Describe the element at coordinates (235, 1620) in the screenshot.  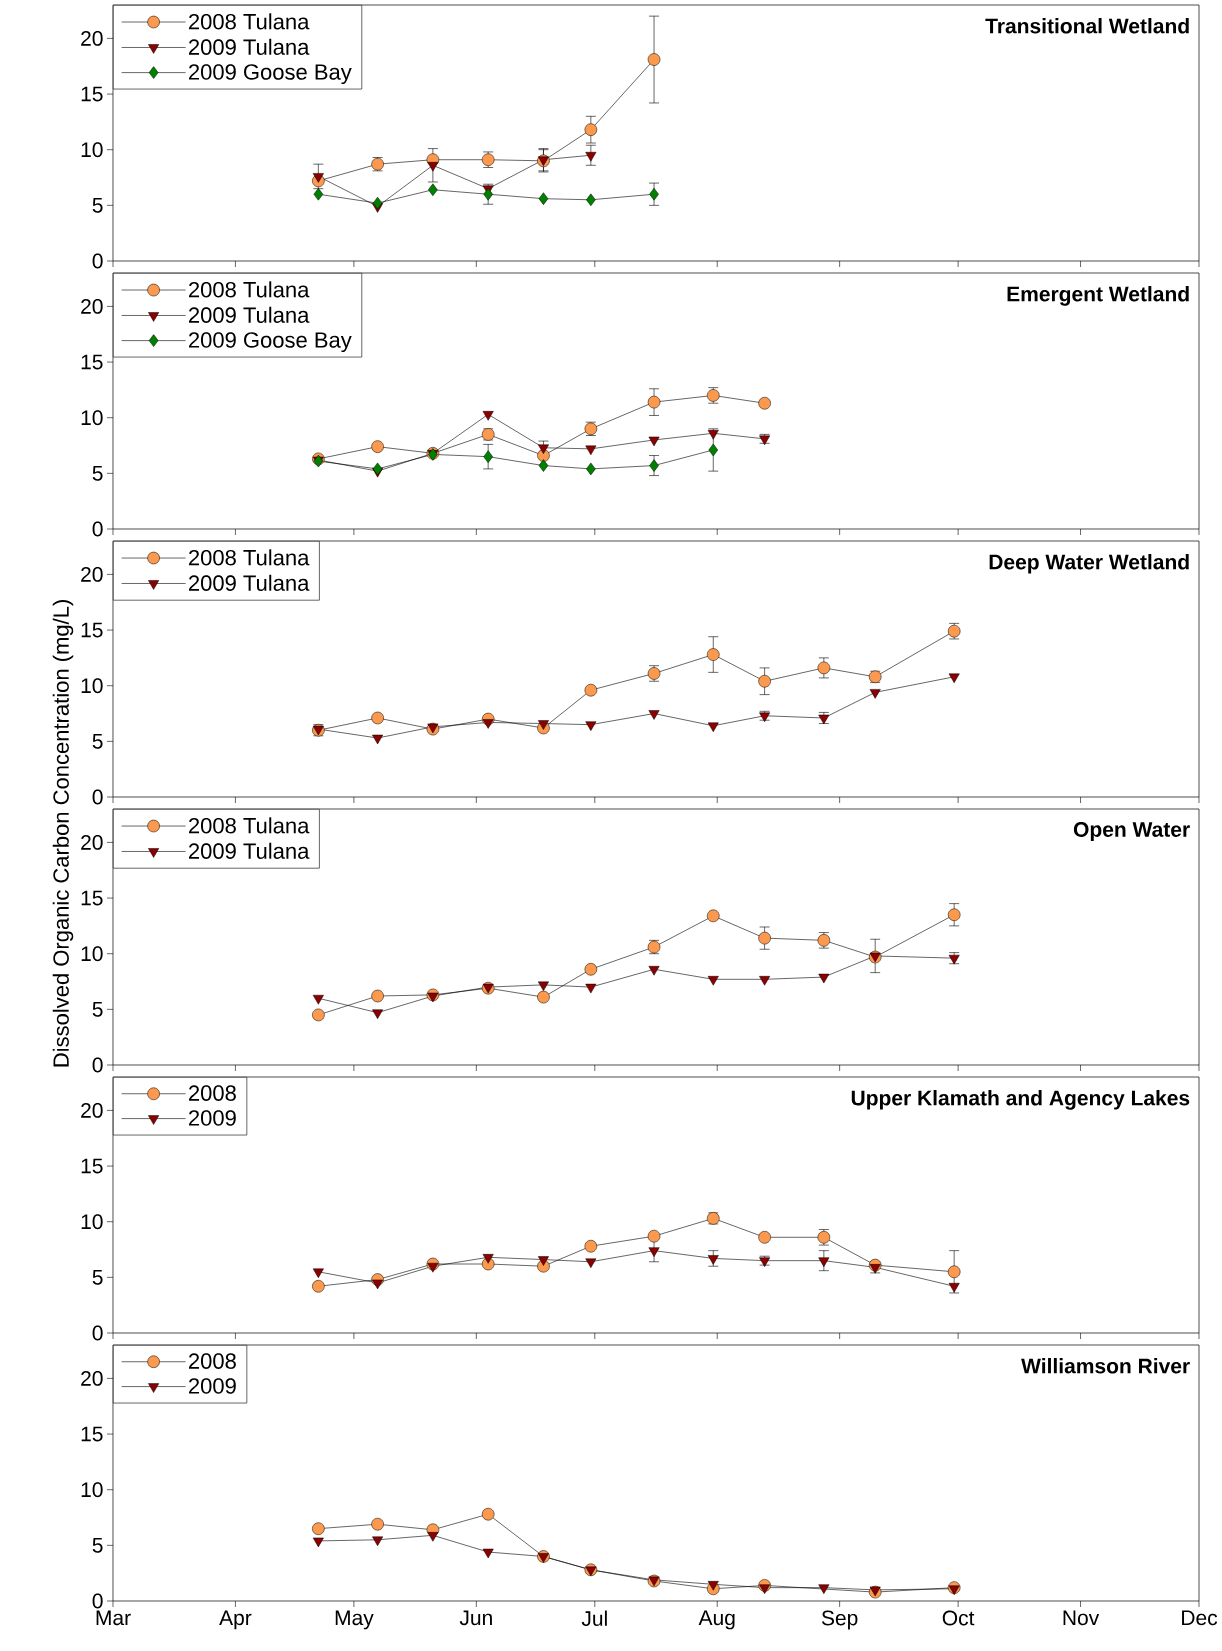
I see `x-tick-label: Apr` at that location.